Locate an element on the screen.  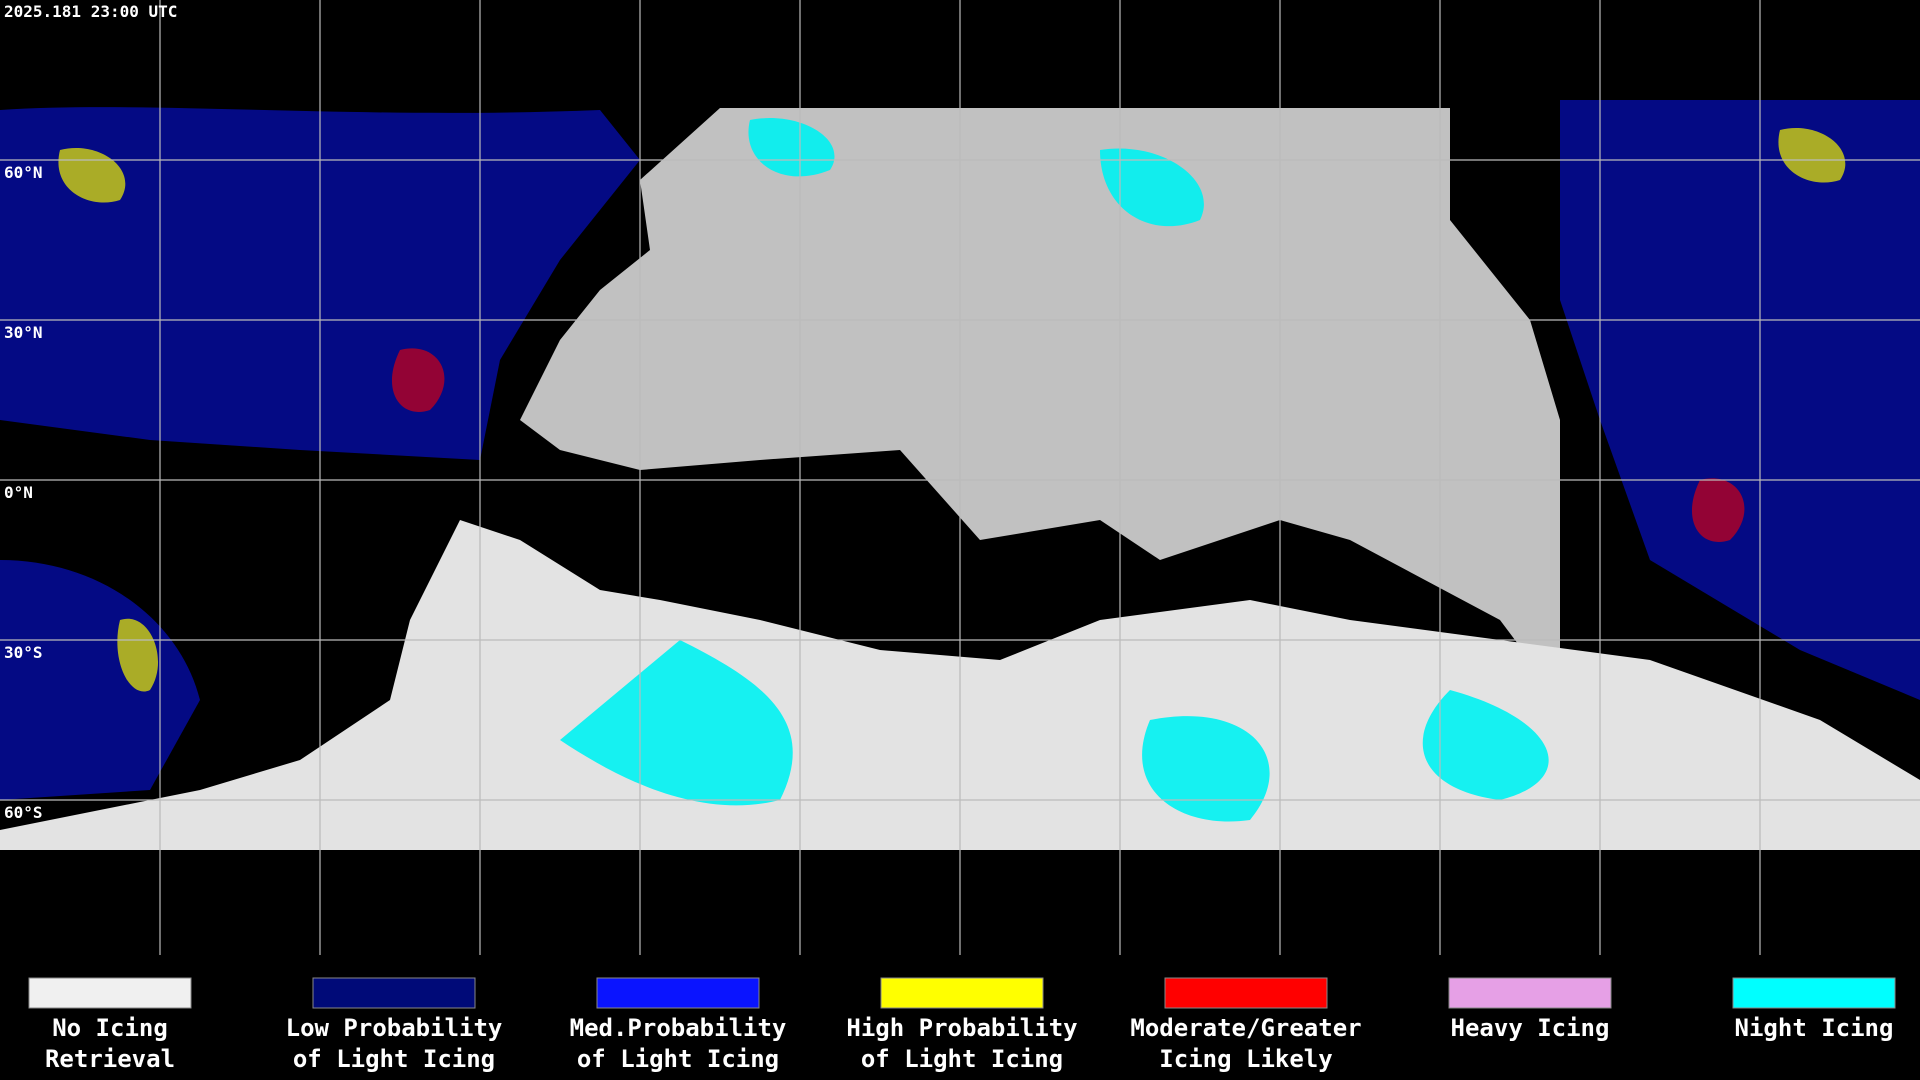
legend-label: No Icing is located at coordinates (110, 1028).